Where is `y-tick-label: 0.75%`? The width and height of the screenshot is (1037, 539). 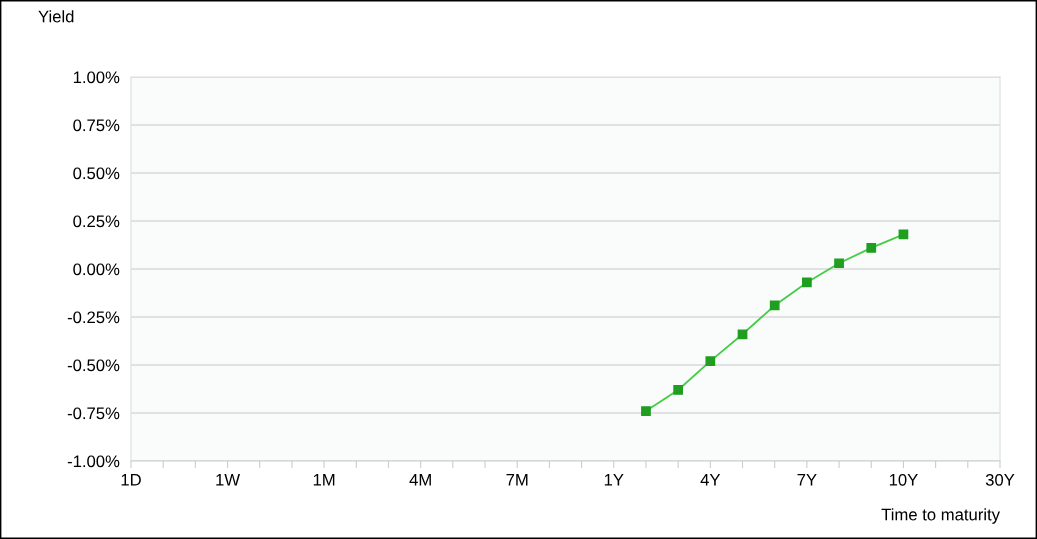
y-tick-label: 0.75% is located at coordinates (96, 125).